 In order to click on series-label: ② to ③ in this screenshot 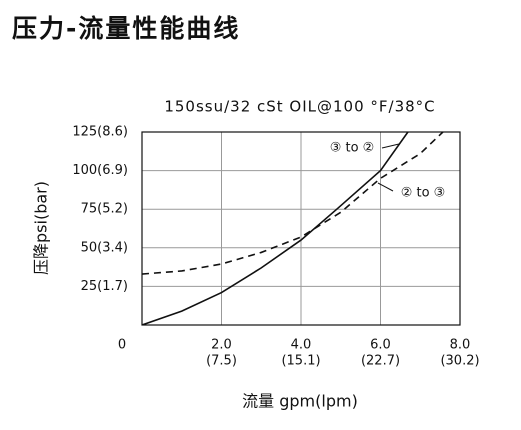, I will do `click(423, 193)`.